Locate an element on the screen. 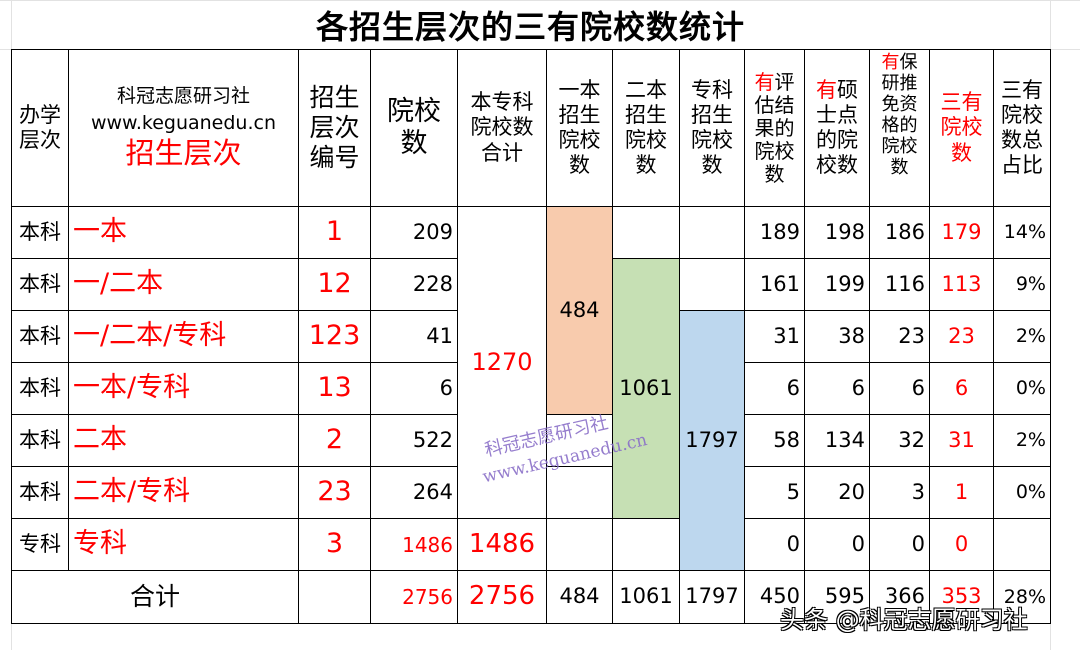 The height and width of the screenshot is (650, 1080). row-sanyou: 113 is located at coordinates (961, 284).